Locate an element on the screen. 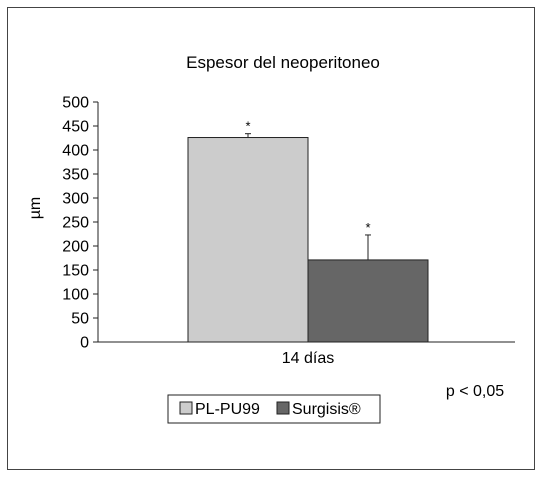  bar-surgisis is located at coordinates (368, 301).